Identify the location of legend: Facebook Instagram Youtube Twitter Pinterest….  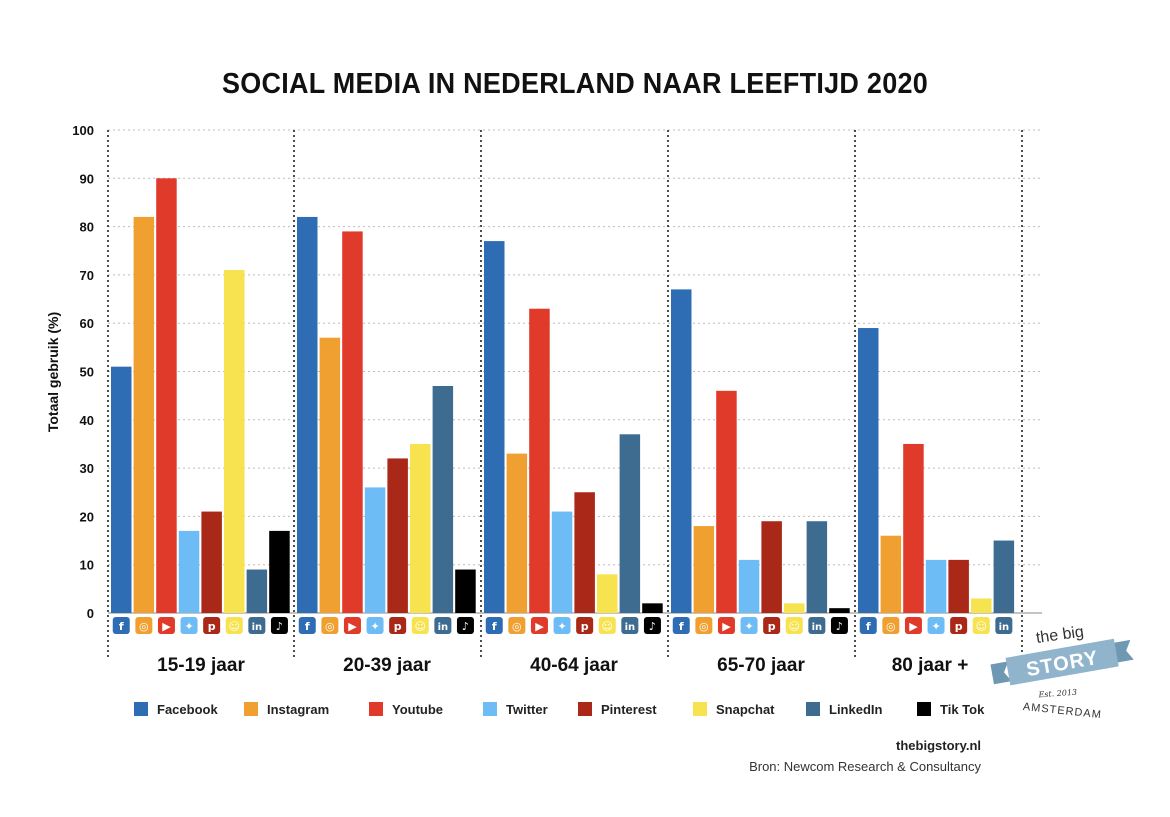
(559, 709).